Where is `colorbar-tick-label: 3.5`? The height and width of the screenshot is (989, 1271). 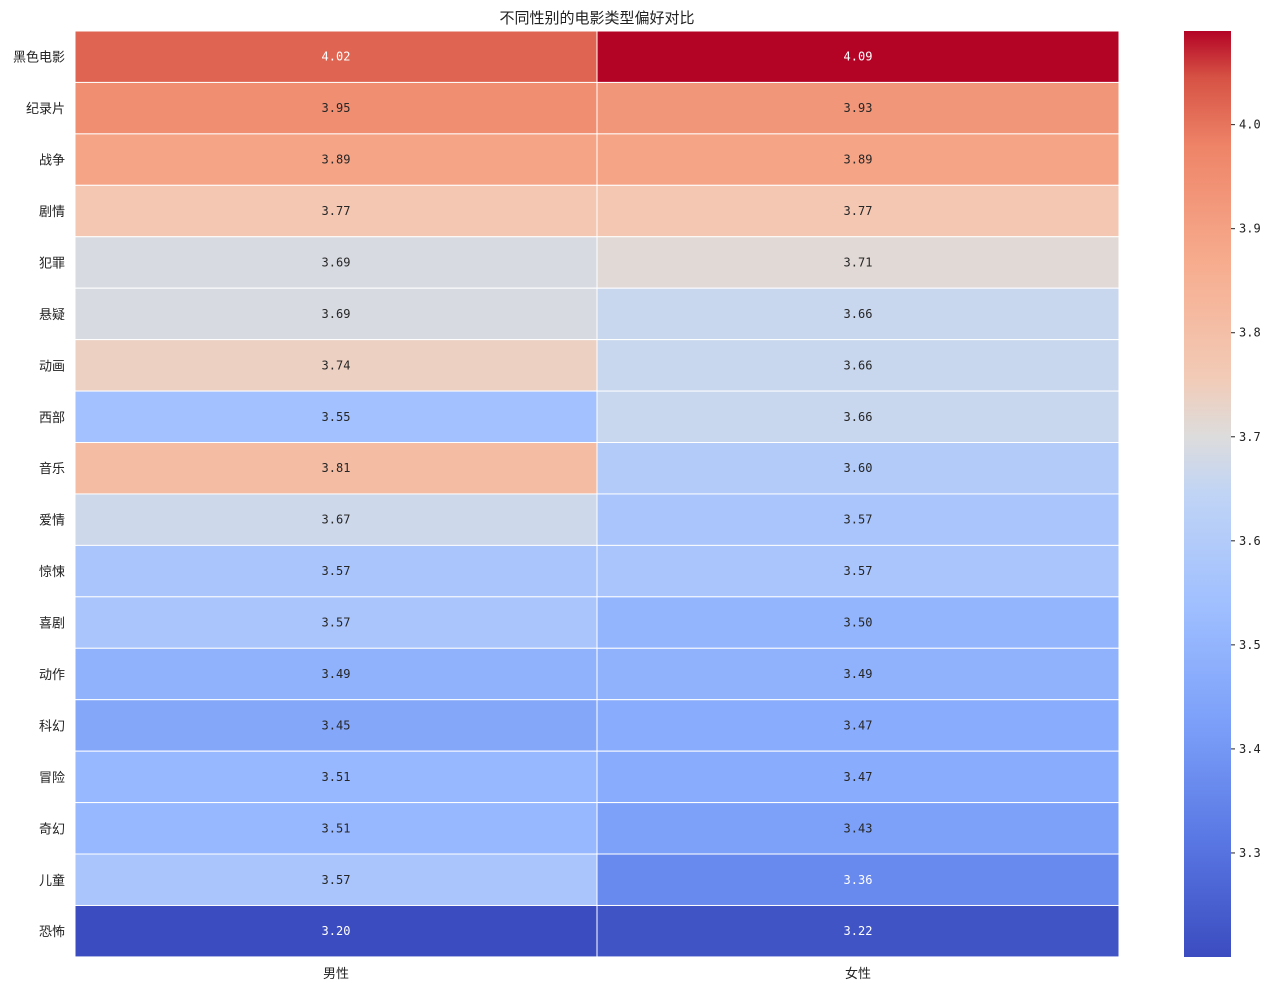
colorbar-tick-label: 3.5 is located at coordinates (1250, 645).